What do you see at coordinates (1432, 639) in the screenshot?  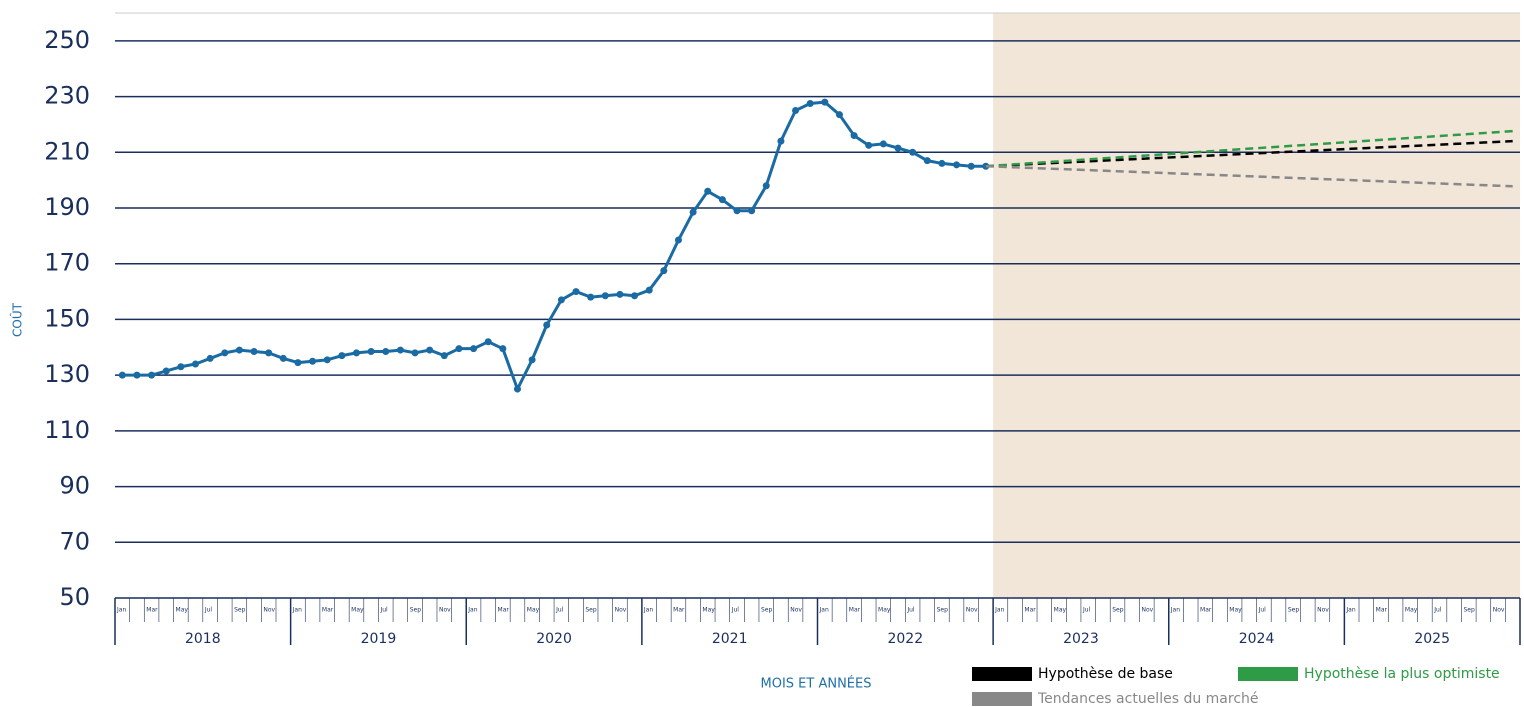 I see `year-label: 2025` at bounding box center [1432, 639].